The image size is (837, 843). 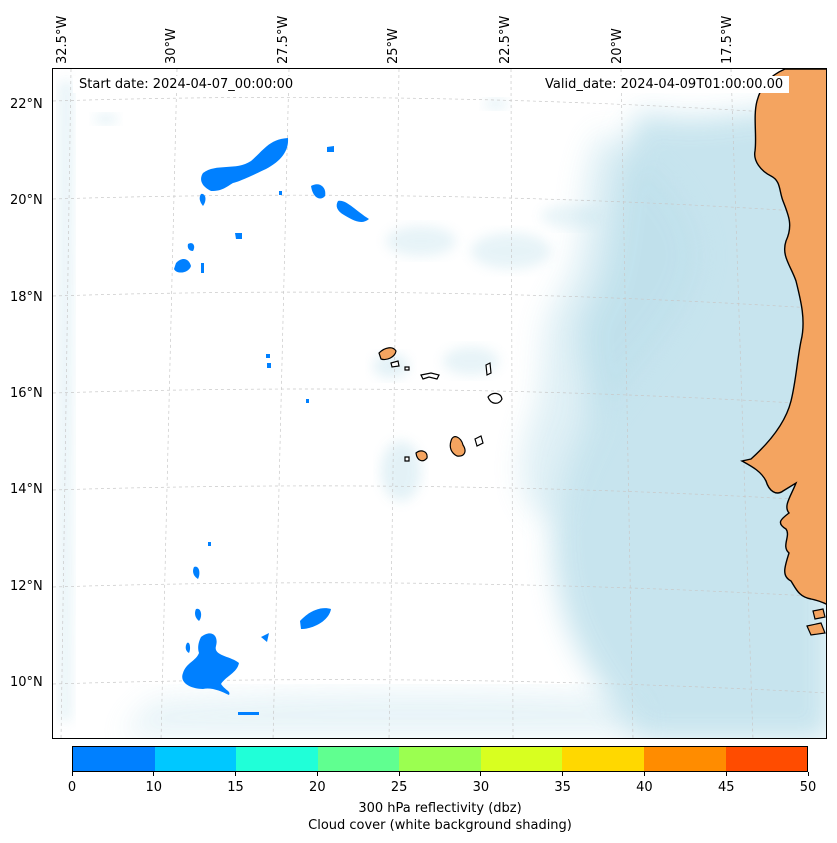 What do you see at coordinates (457, 446) in the screenshot?
I see `island-santiago` at bounding box center [457, 446].